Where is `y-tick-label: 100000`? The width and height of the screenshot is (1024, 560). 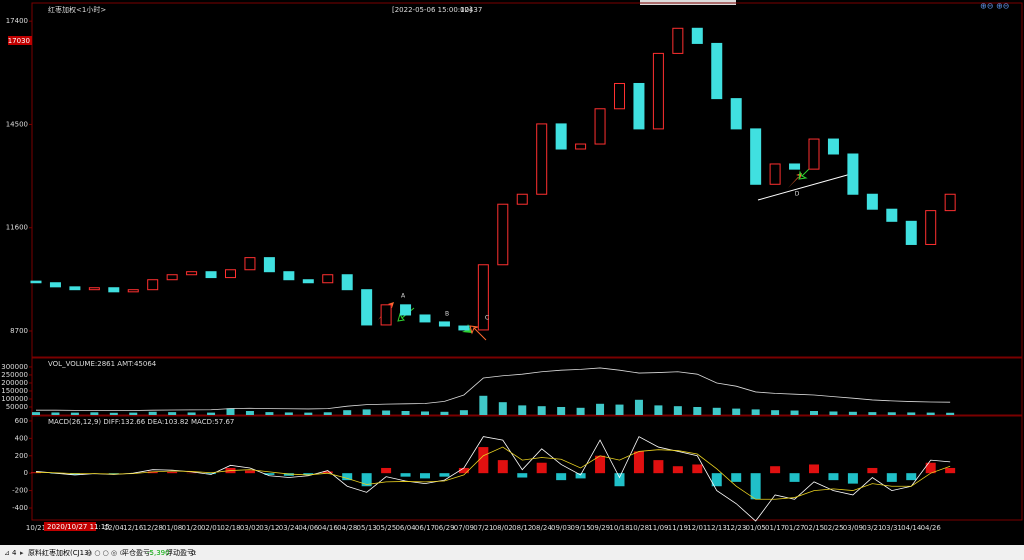
y-tick-label: 100000 is located at coordinates (14, 399).